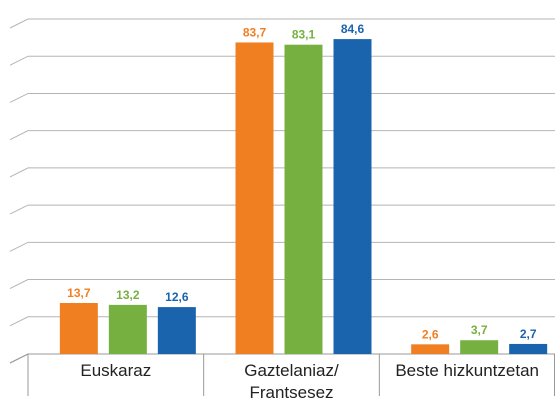 Image resolution: width=555 pixels, height=414 pixels. I want to click on value-label: 83,7, so click(255, 32).